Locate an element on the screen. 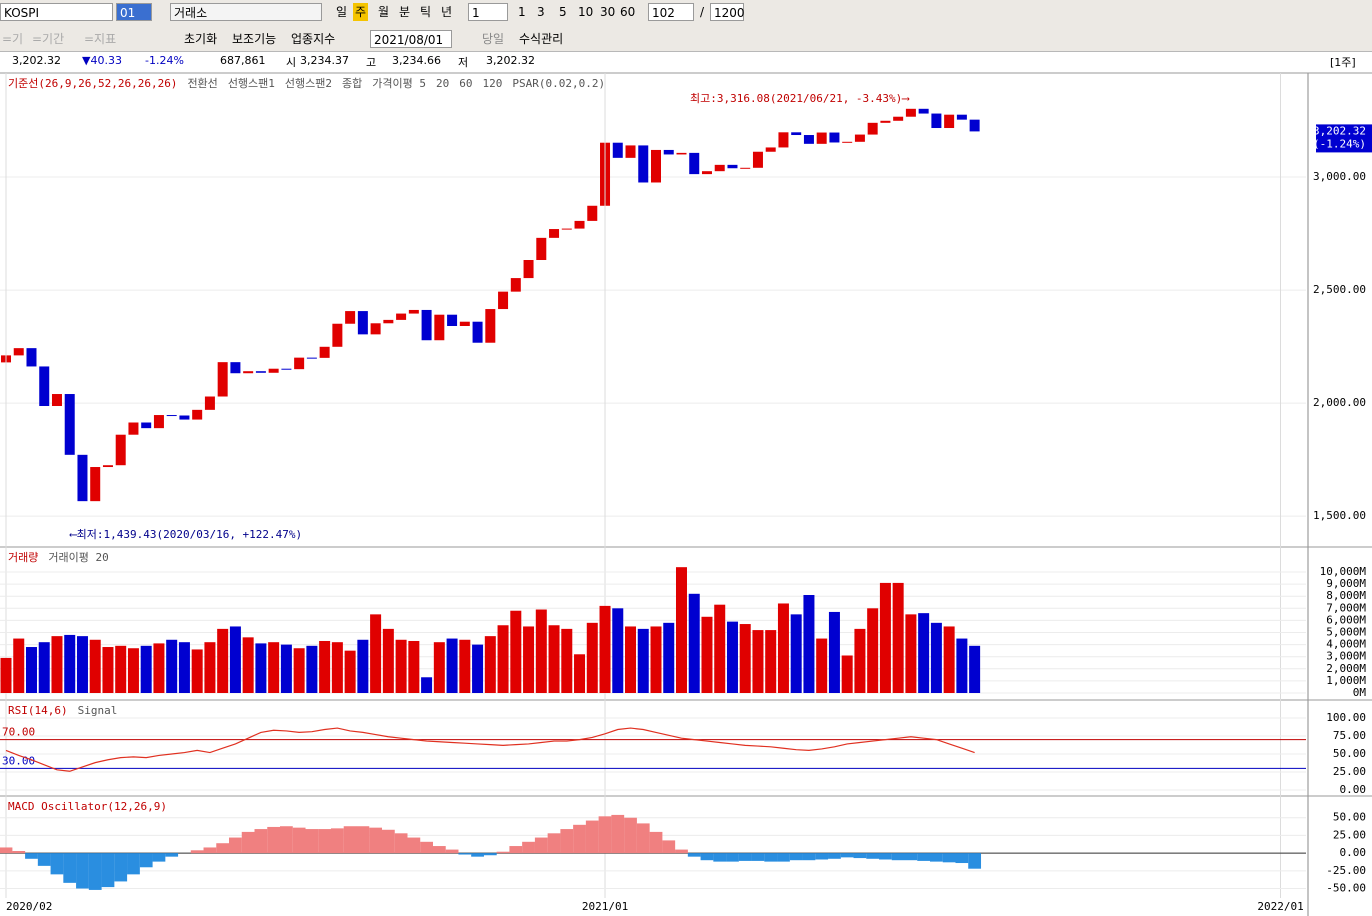  info: 3,234.37 is located at coordinates (324, 60).